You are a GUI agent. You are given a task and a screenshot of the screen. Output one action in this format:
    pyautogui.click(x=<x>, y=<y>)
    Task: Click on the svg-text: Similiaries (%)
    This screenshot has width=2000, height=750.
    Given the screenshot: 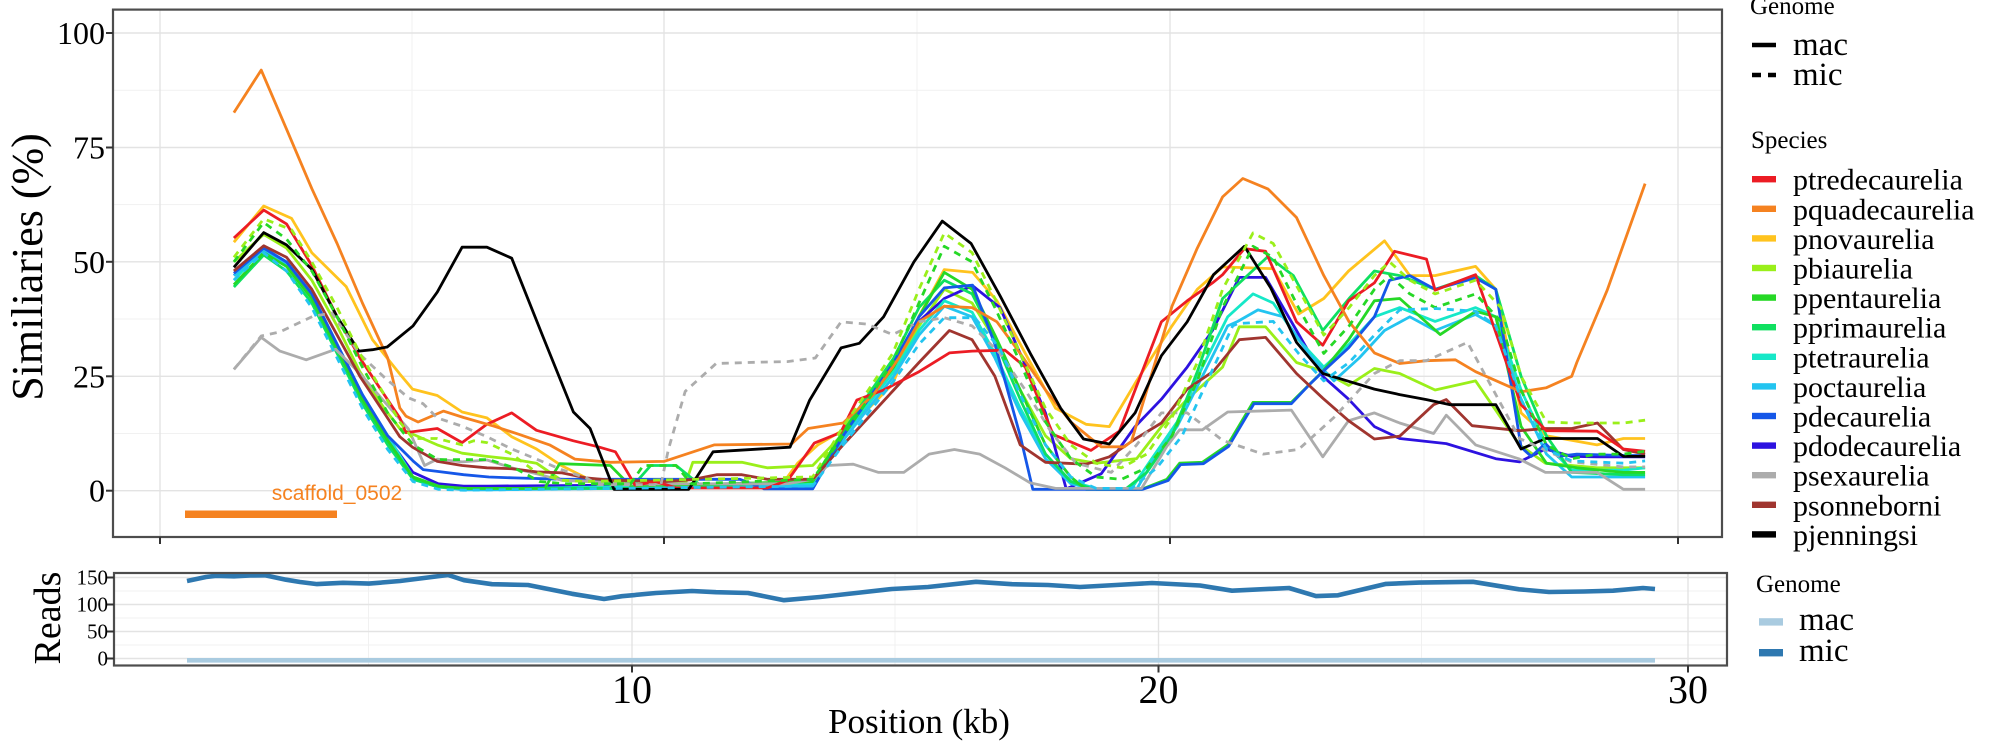 What is the action you would take?
    pyautogui.click(x=27, y=267)
    